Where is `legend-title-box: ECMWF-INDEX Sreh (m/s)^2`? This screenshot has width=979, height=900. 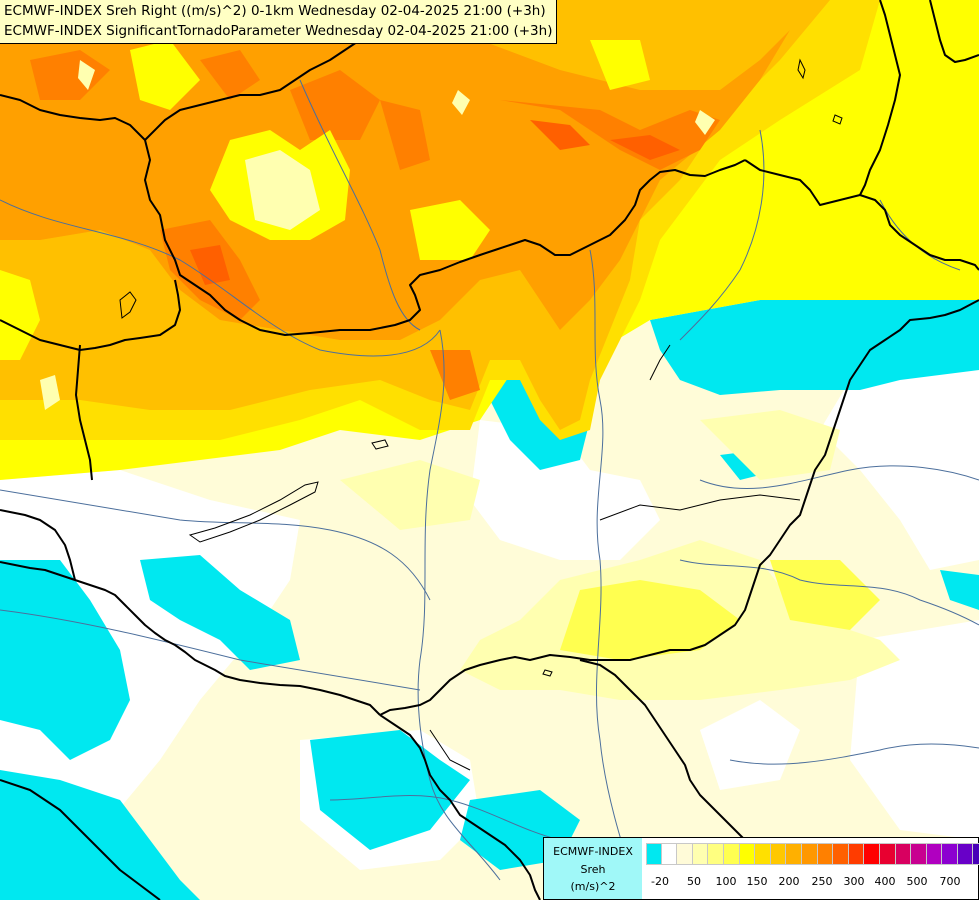 legend-title-box: ECMWF-INDEX Sreh (m/s)^2 is located at coordinates (593, 868).